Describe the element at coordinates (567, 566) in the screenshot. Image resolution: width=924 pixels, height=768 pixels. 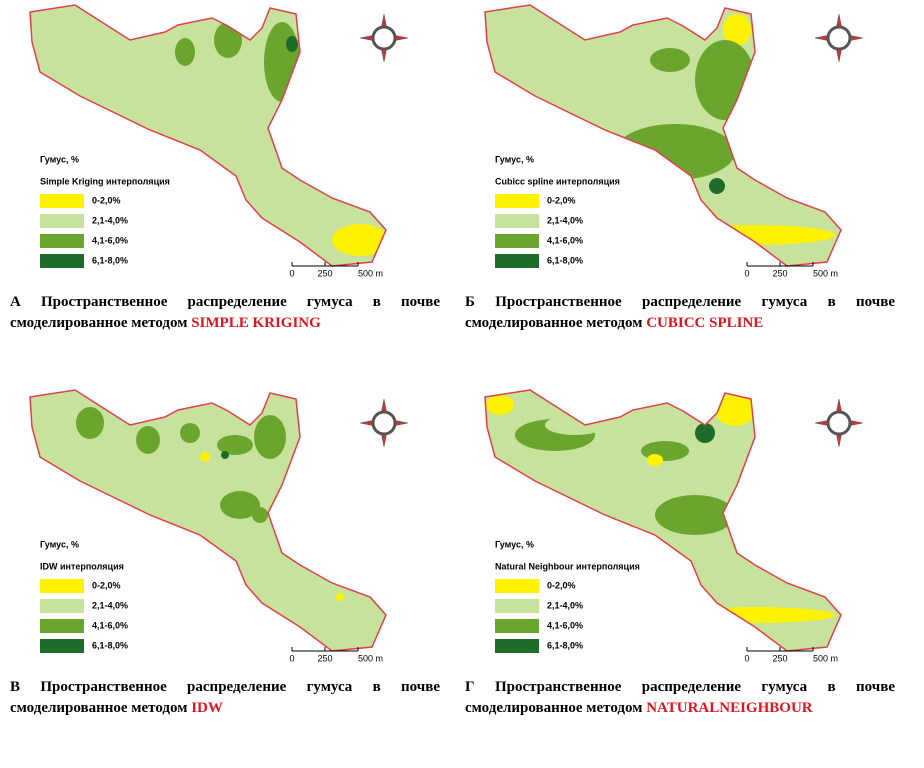
I see `legend-method: Natural Neighbour интерполяция` at that location.